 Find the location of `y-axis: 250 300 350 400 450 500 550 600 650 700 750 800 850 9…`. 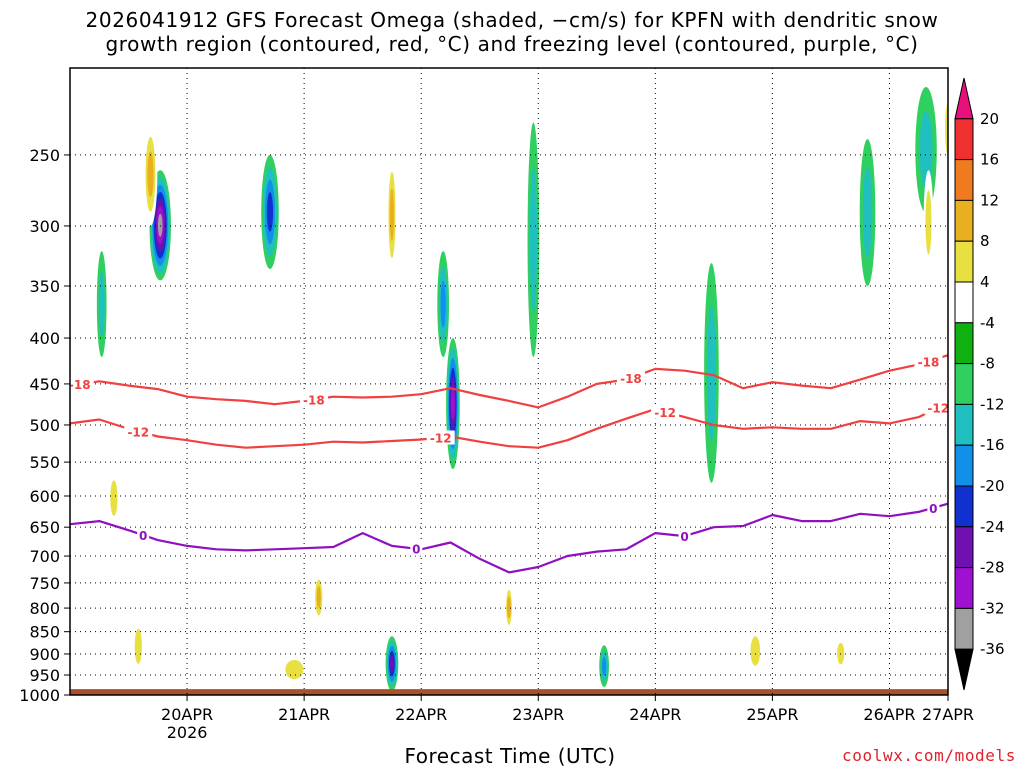

y-axis: 250 300 350 400 450 500 550 600 650 700 750 800 850 9… is located at coordinates (44, 425).